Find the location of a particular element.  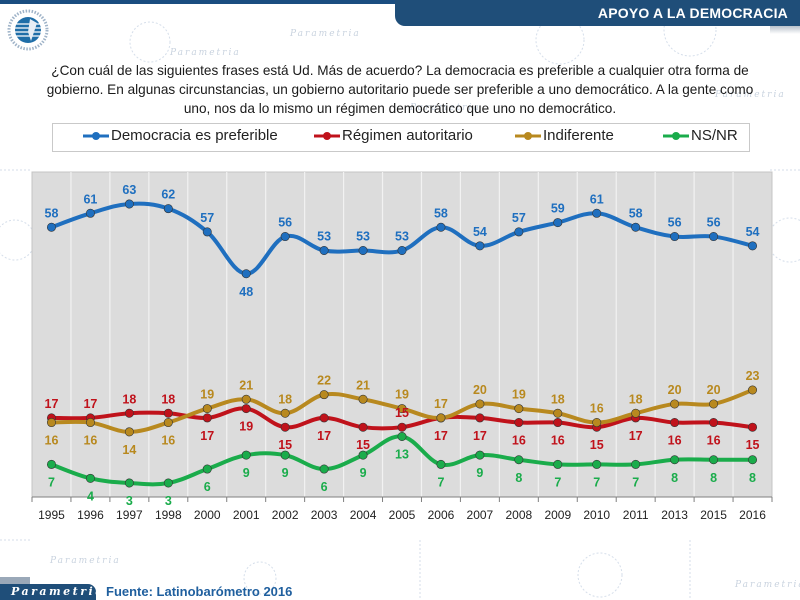

data-label-nsnr: 4 is located at coordinates (90, 496).